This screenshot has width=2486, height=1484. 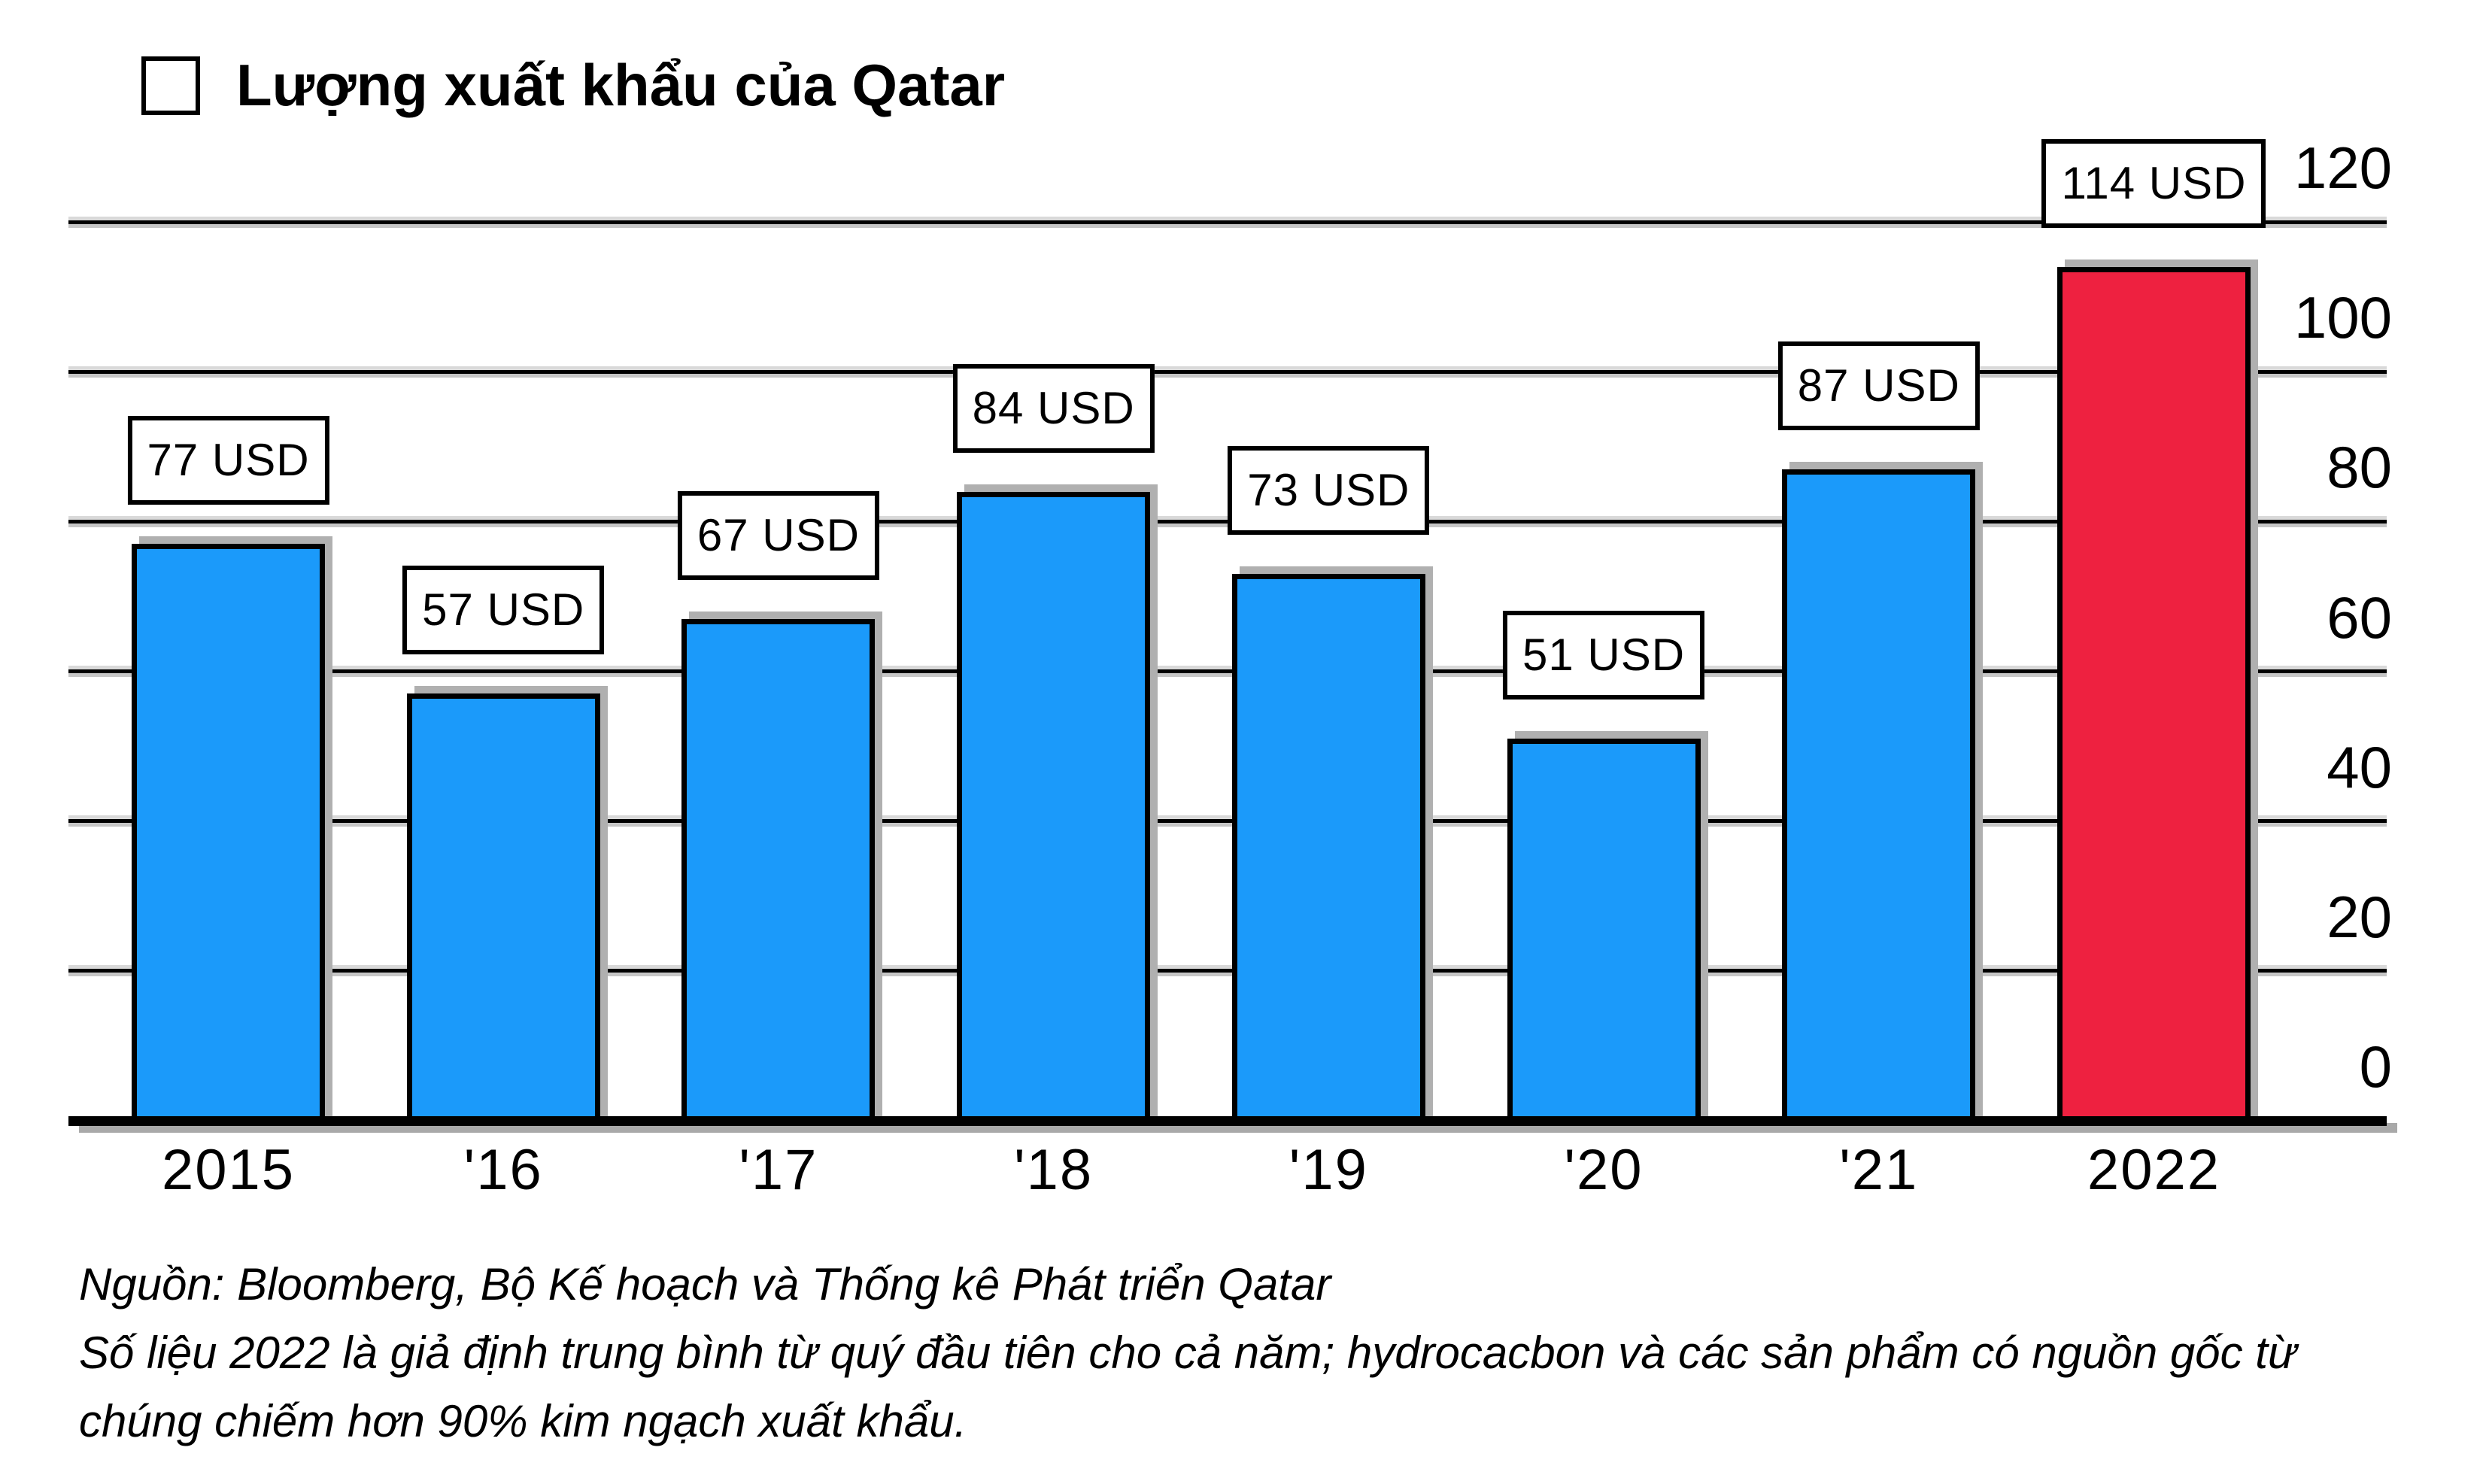 What do you see at coordinates (1329, 491) in the screenshot?
I see `value-label-19: 73 USD` at bounding box center [1329, 491].